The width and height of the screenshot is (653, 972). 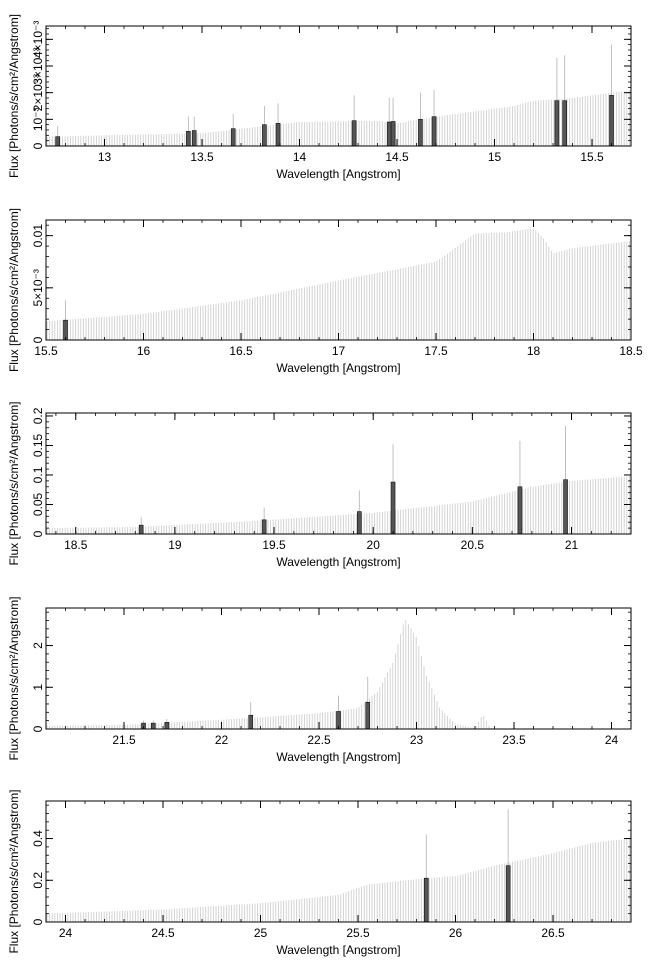 I want to click on y-tick-label: 3×10⁻³, so click(x=38, y=65).